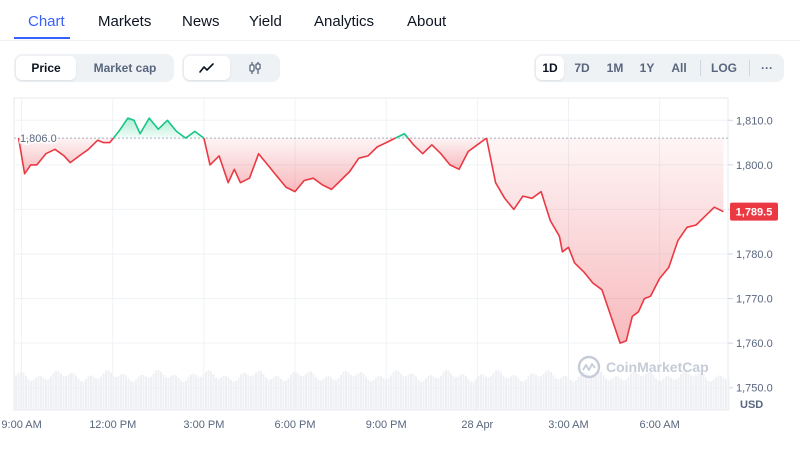  Describe the element at coordinates (265, 21) in the screenshot. I see `tab-yield: Yield` at that location.